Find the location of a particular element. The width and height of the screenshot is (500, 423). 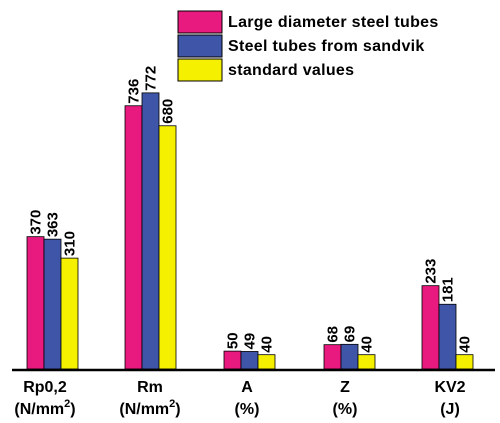

value-label-4-series-3: 40 is located at coordinates (367, 344).